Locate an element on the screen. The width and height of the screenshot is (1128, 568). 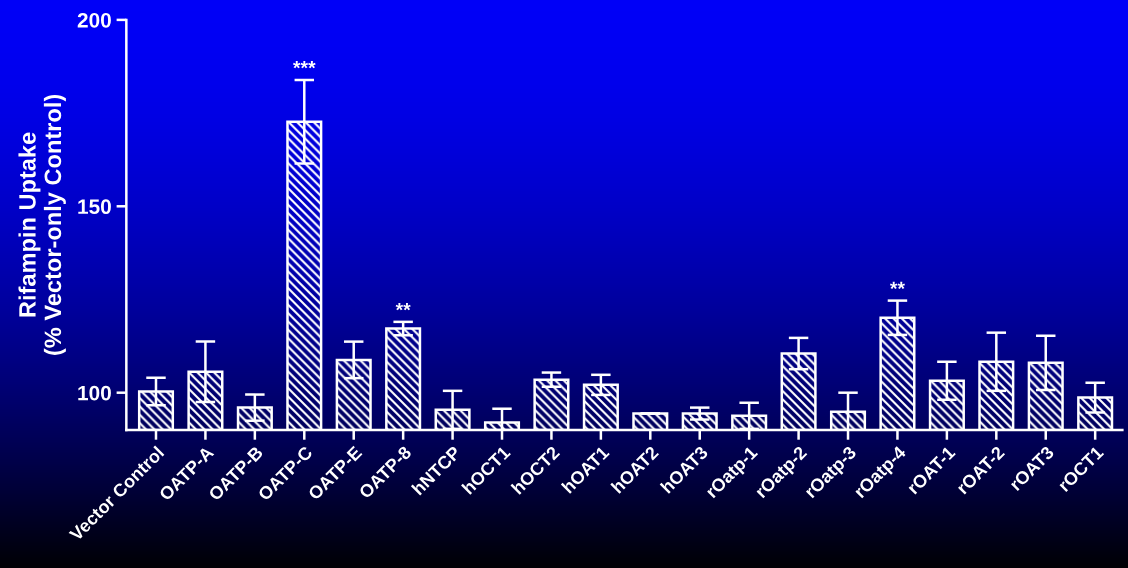
y-axis-title: Rifampin Uptake (% Vector-only Control) is located at coordinates (42, 224).